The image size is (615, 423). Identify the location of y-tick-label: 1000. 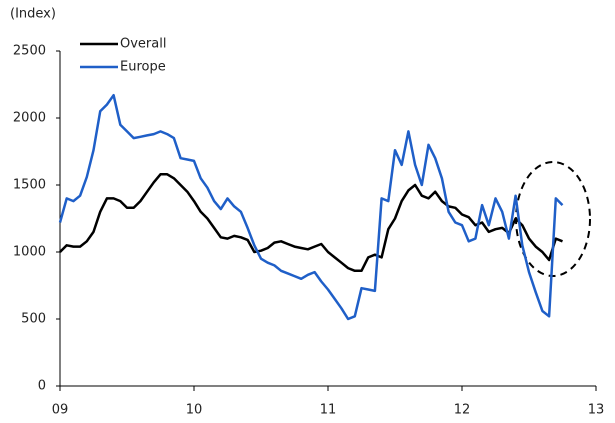
(29, 252).